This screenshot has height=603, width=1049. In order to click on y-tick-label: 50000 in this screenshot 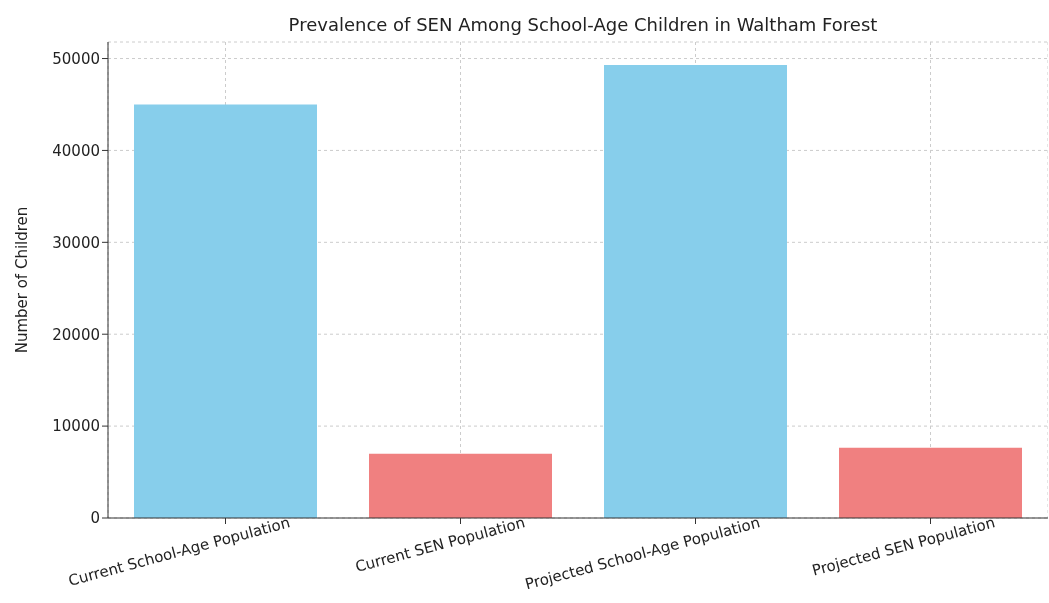, I will do `click(76, 58)`.